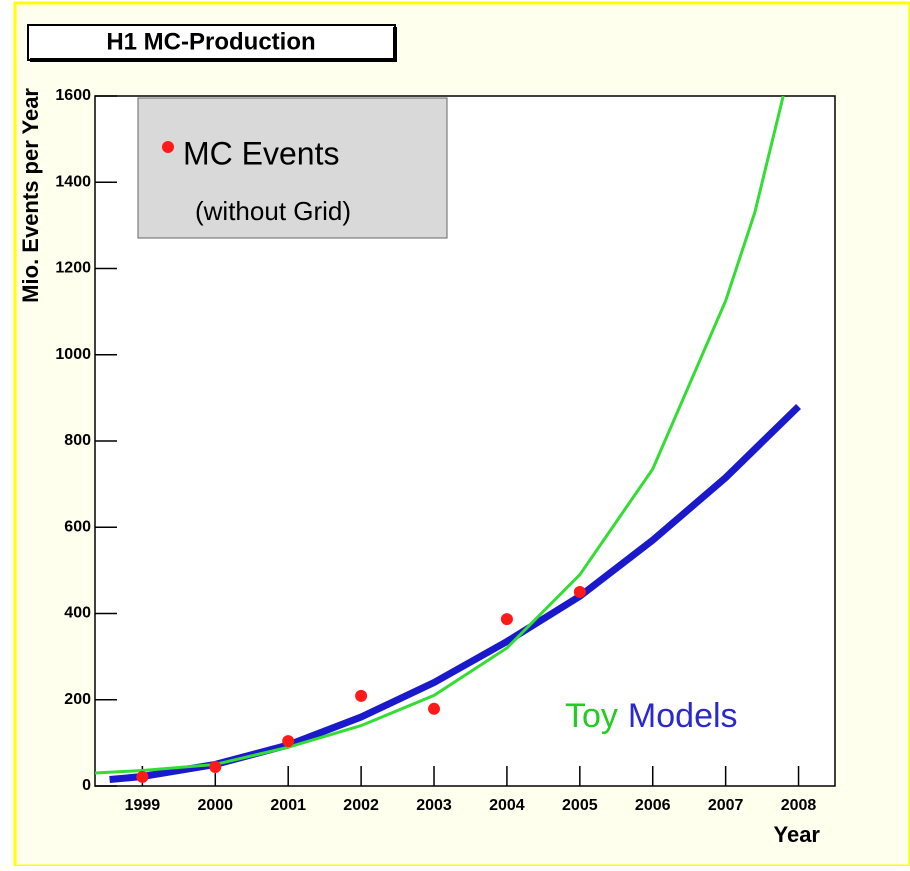 This screenshot has width=910, height=871. Describe the element at coordinates (77, 440) in the screenshot. I see `y-tick-label: 800` at that location.